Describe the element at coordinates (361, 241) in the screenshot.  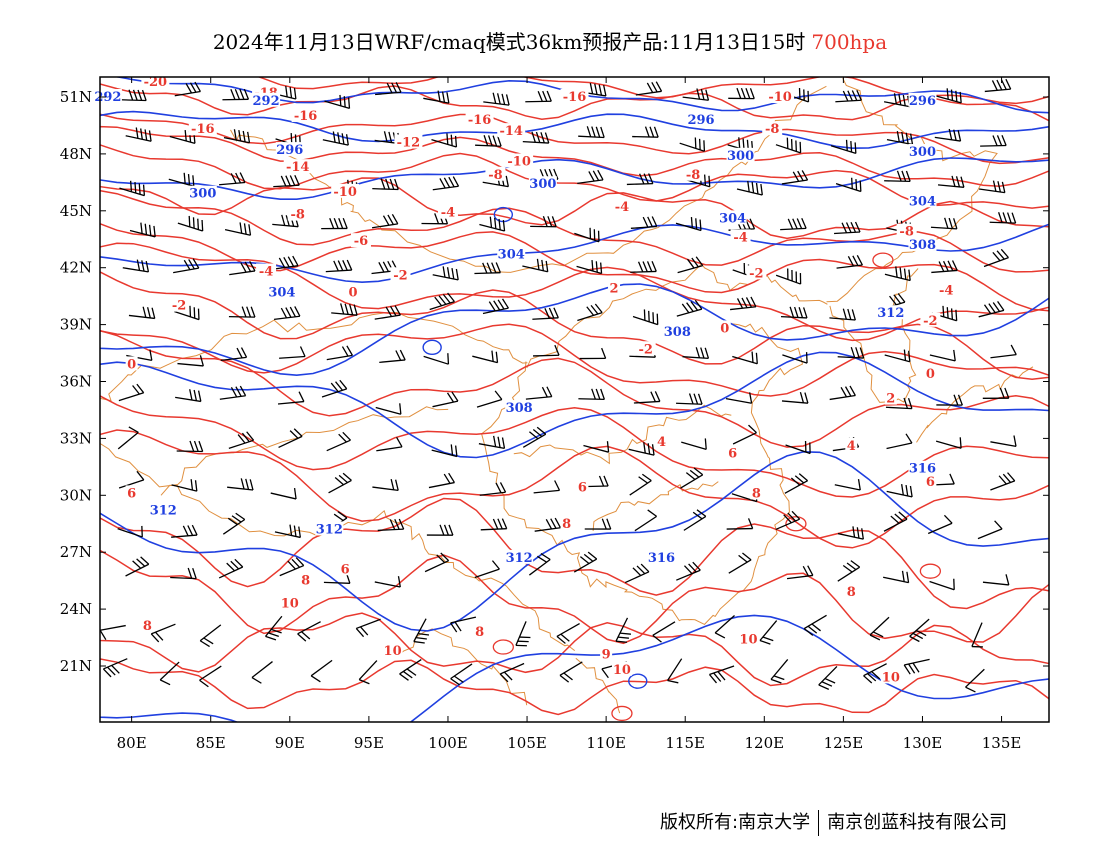
I see `temperature-label: -6` at that location.